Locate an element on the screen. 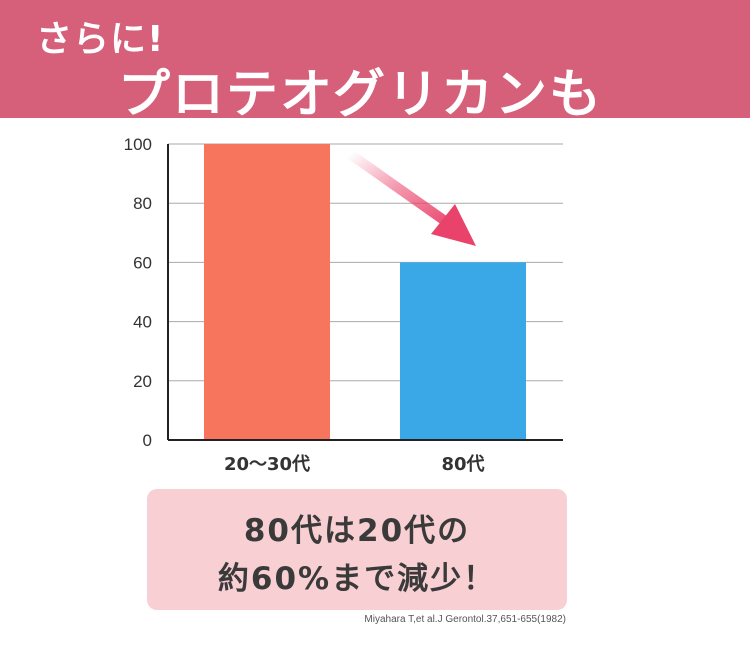 Image resolution: width=750 pixels, height=652 pixels. y-tick-label: 80 is located at coordinates (142, 203).